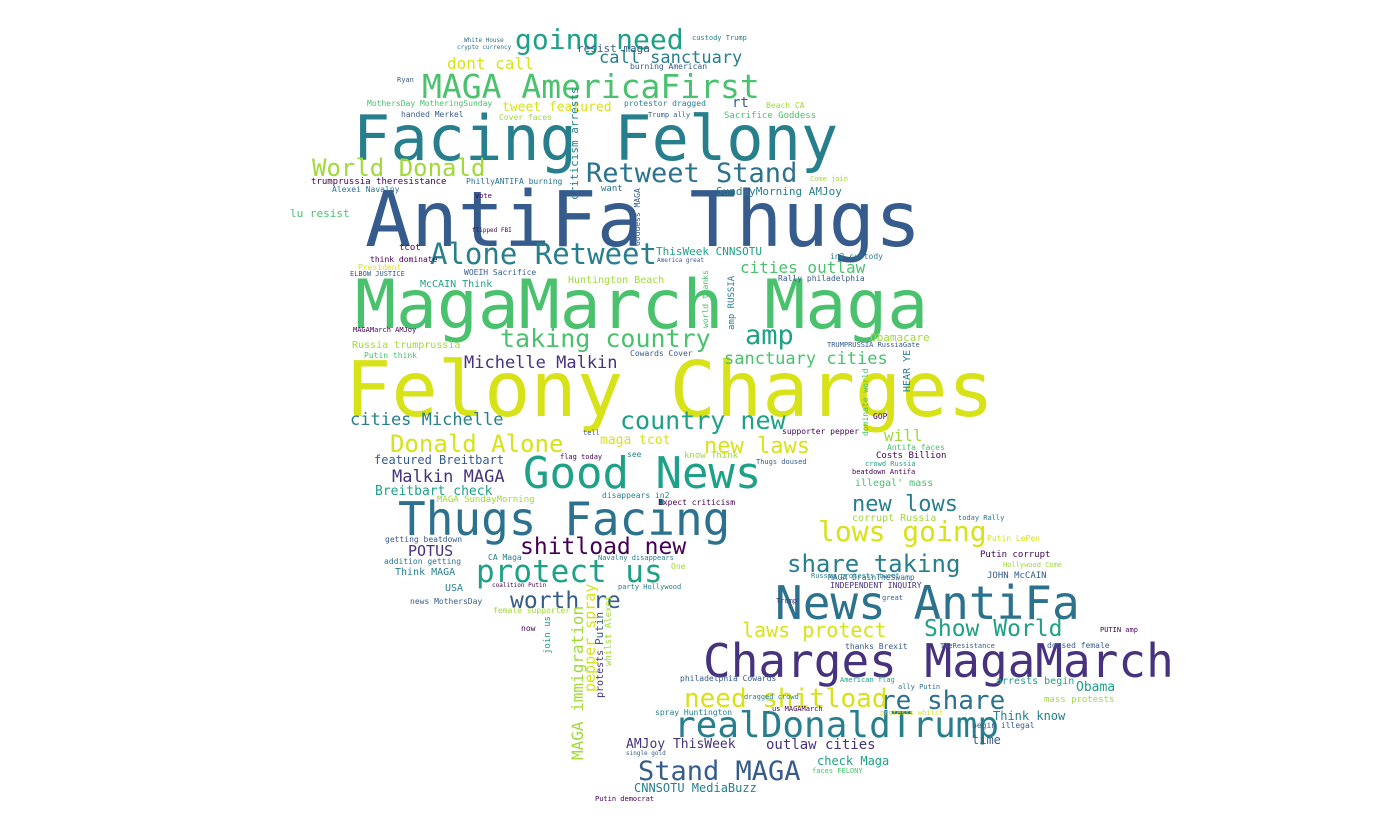 Image resolution: width=1398 pixels, height=832 pixels. I want to click on word-obamacare: Obamacare, so click(900, 337).